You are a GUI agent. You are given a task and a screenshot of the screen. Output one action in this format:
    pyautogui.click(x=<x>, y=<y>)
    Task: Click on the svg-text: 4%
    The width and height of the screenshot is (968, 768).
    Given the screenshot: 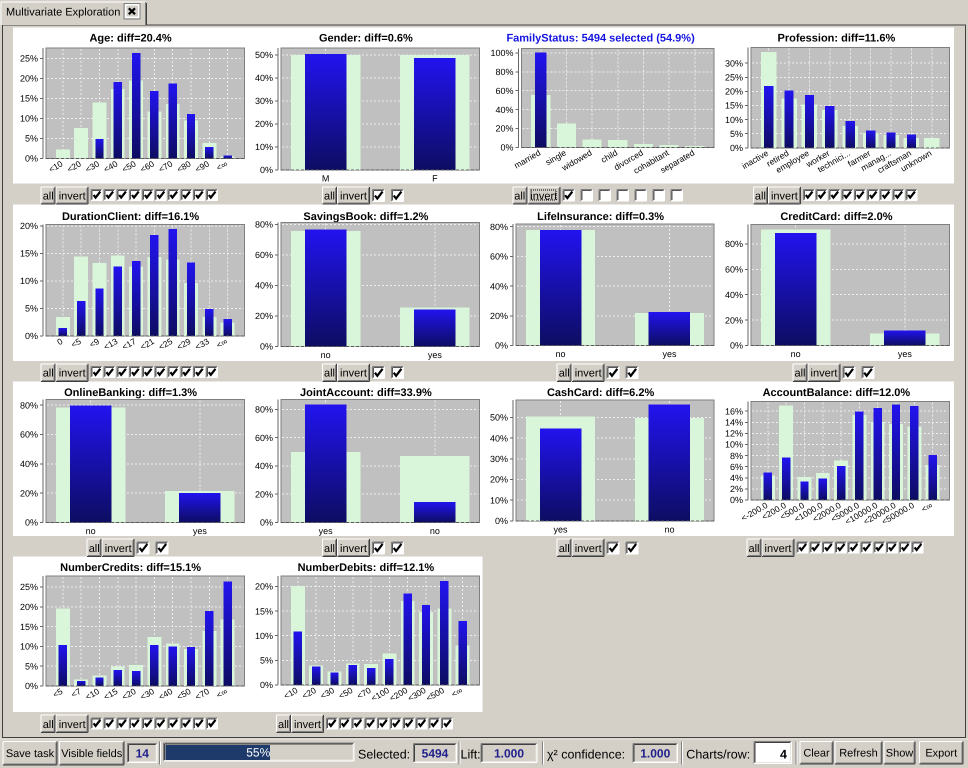 What is the action you would take?
    pyautogui.click(x=736, y=478)
    